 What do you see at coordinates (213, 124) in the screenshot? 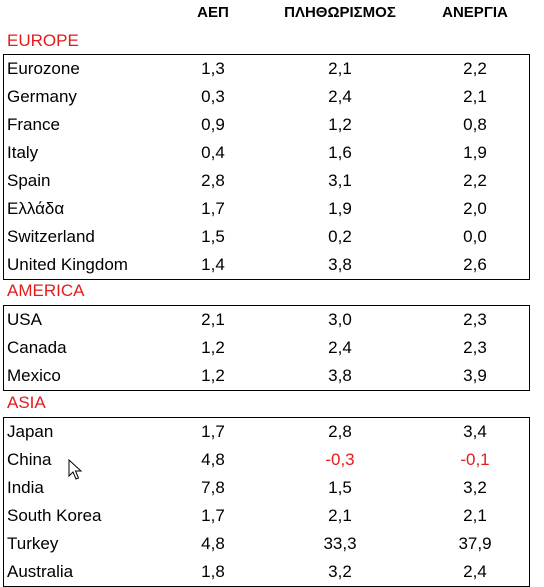
I see `cell-gdp: 0,9` at bounding box center [213, 124].